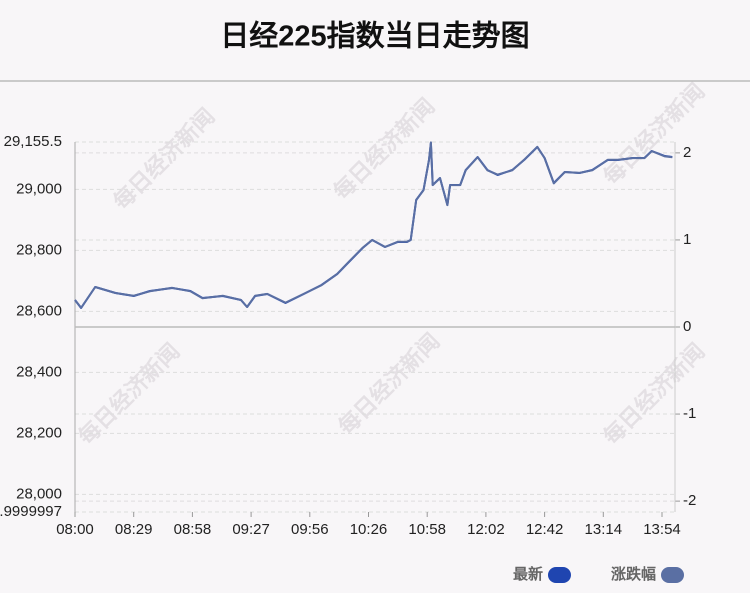 This screenshot has height=593, width=750. What do you see at coordinates (39, 249) in the screenshot?
I see `y-tick-label: 28,800` at bounding box center [39, 249].